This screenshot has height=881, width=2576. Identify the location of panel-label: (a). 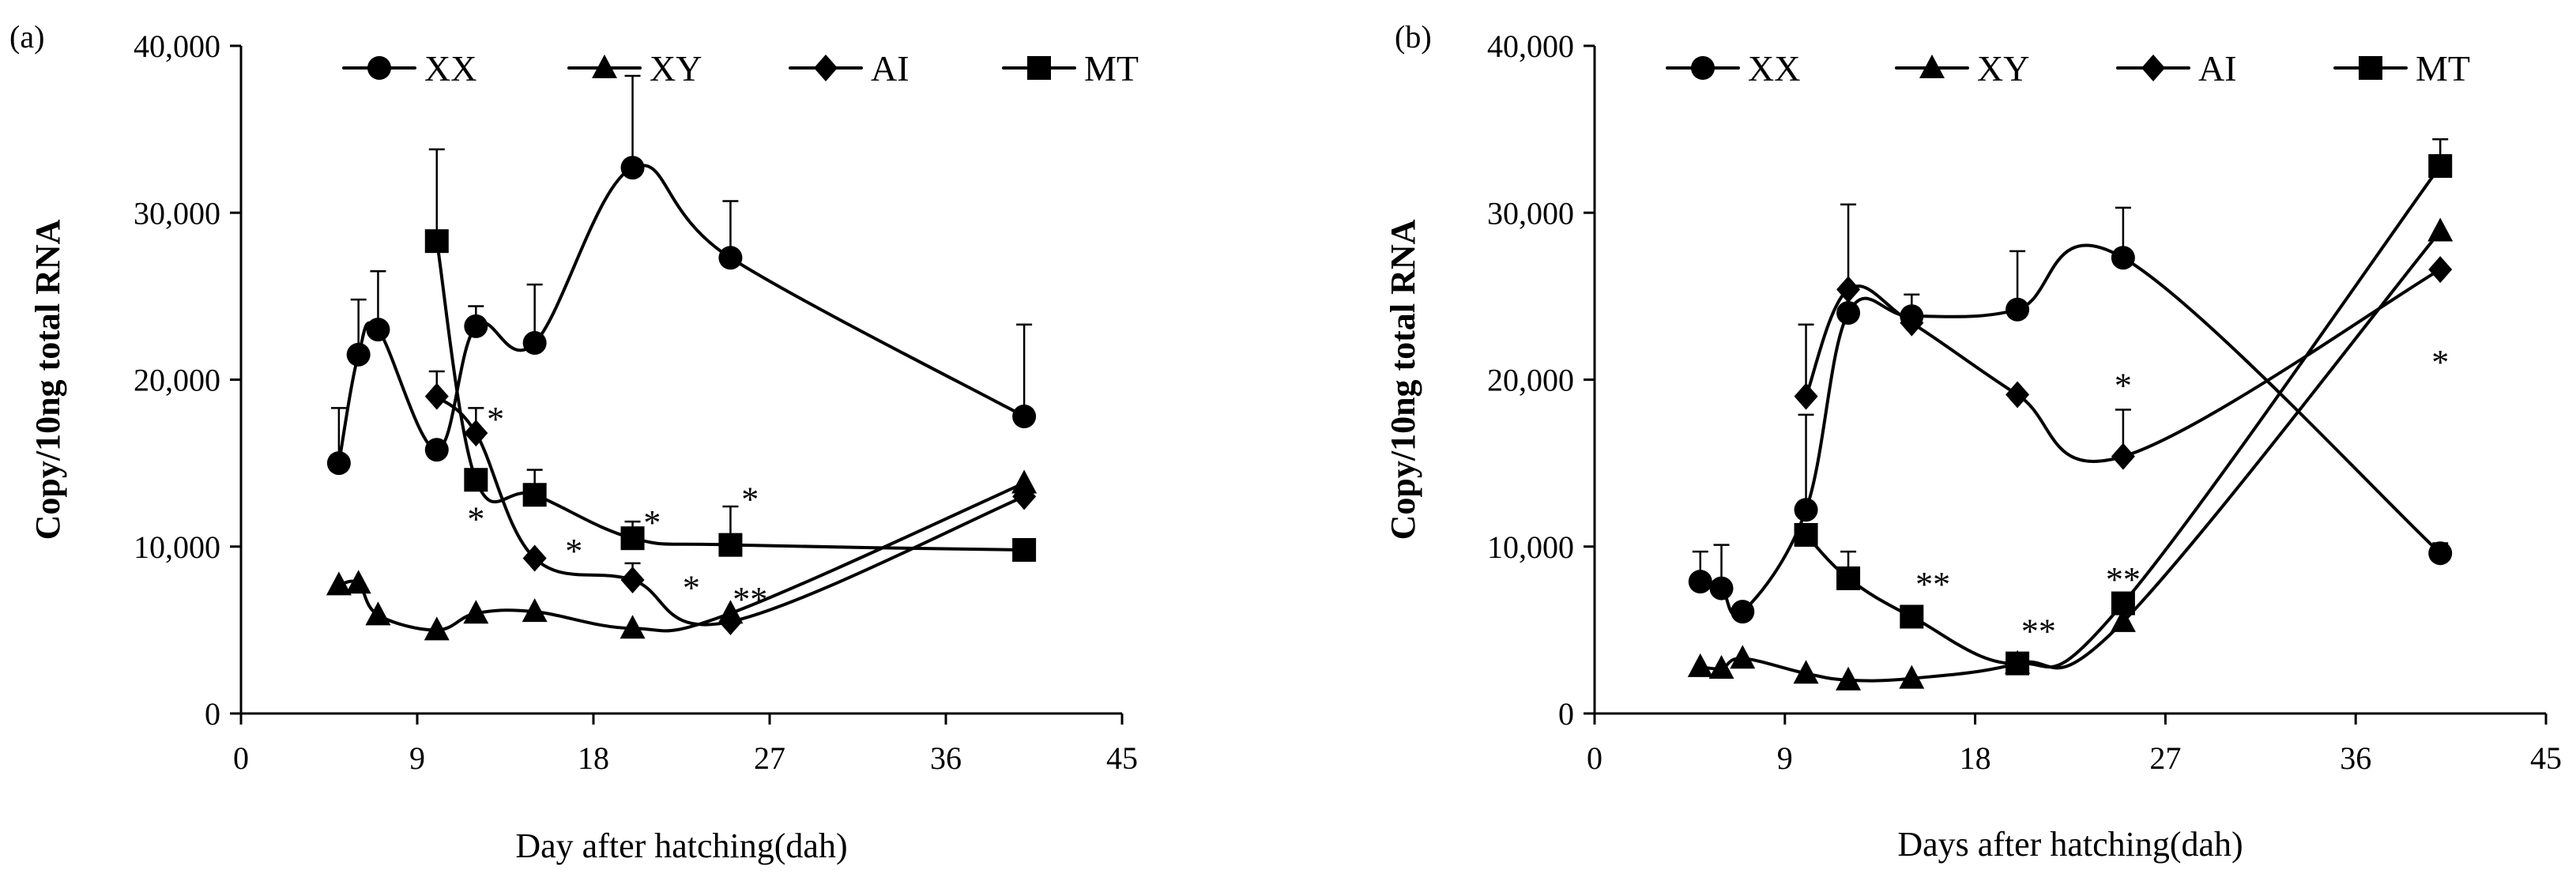
(26, 37).